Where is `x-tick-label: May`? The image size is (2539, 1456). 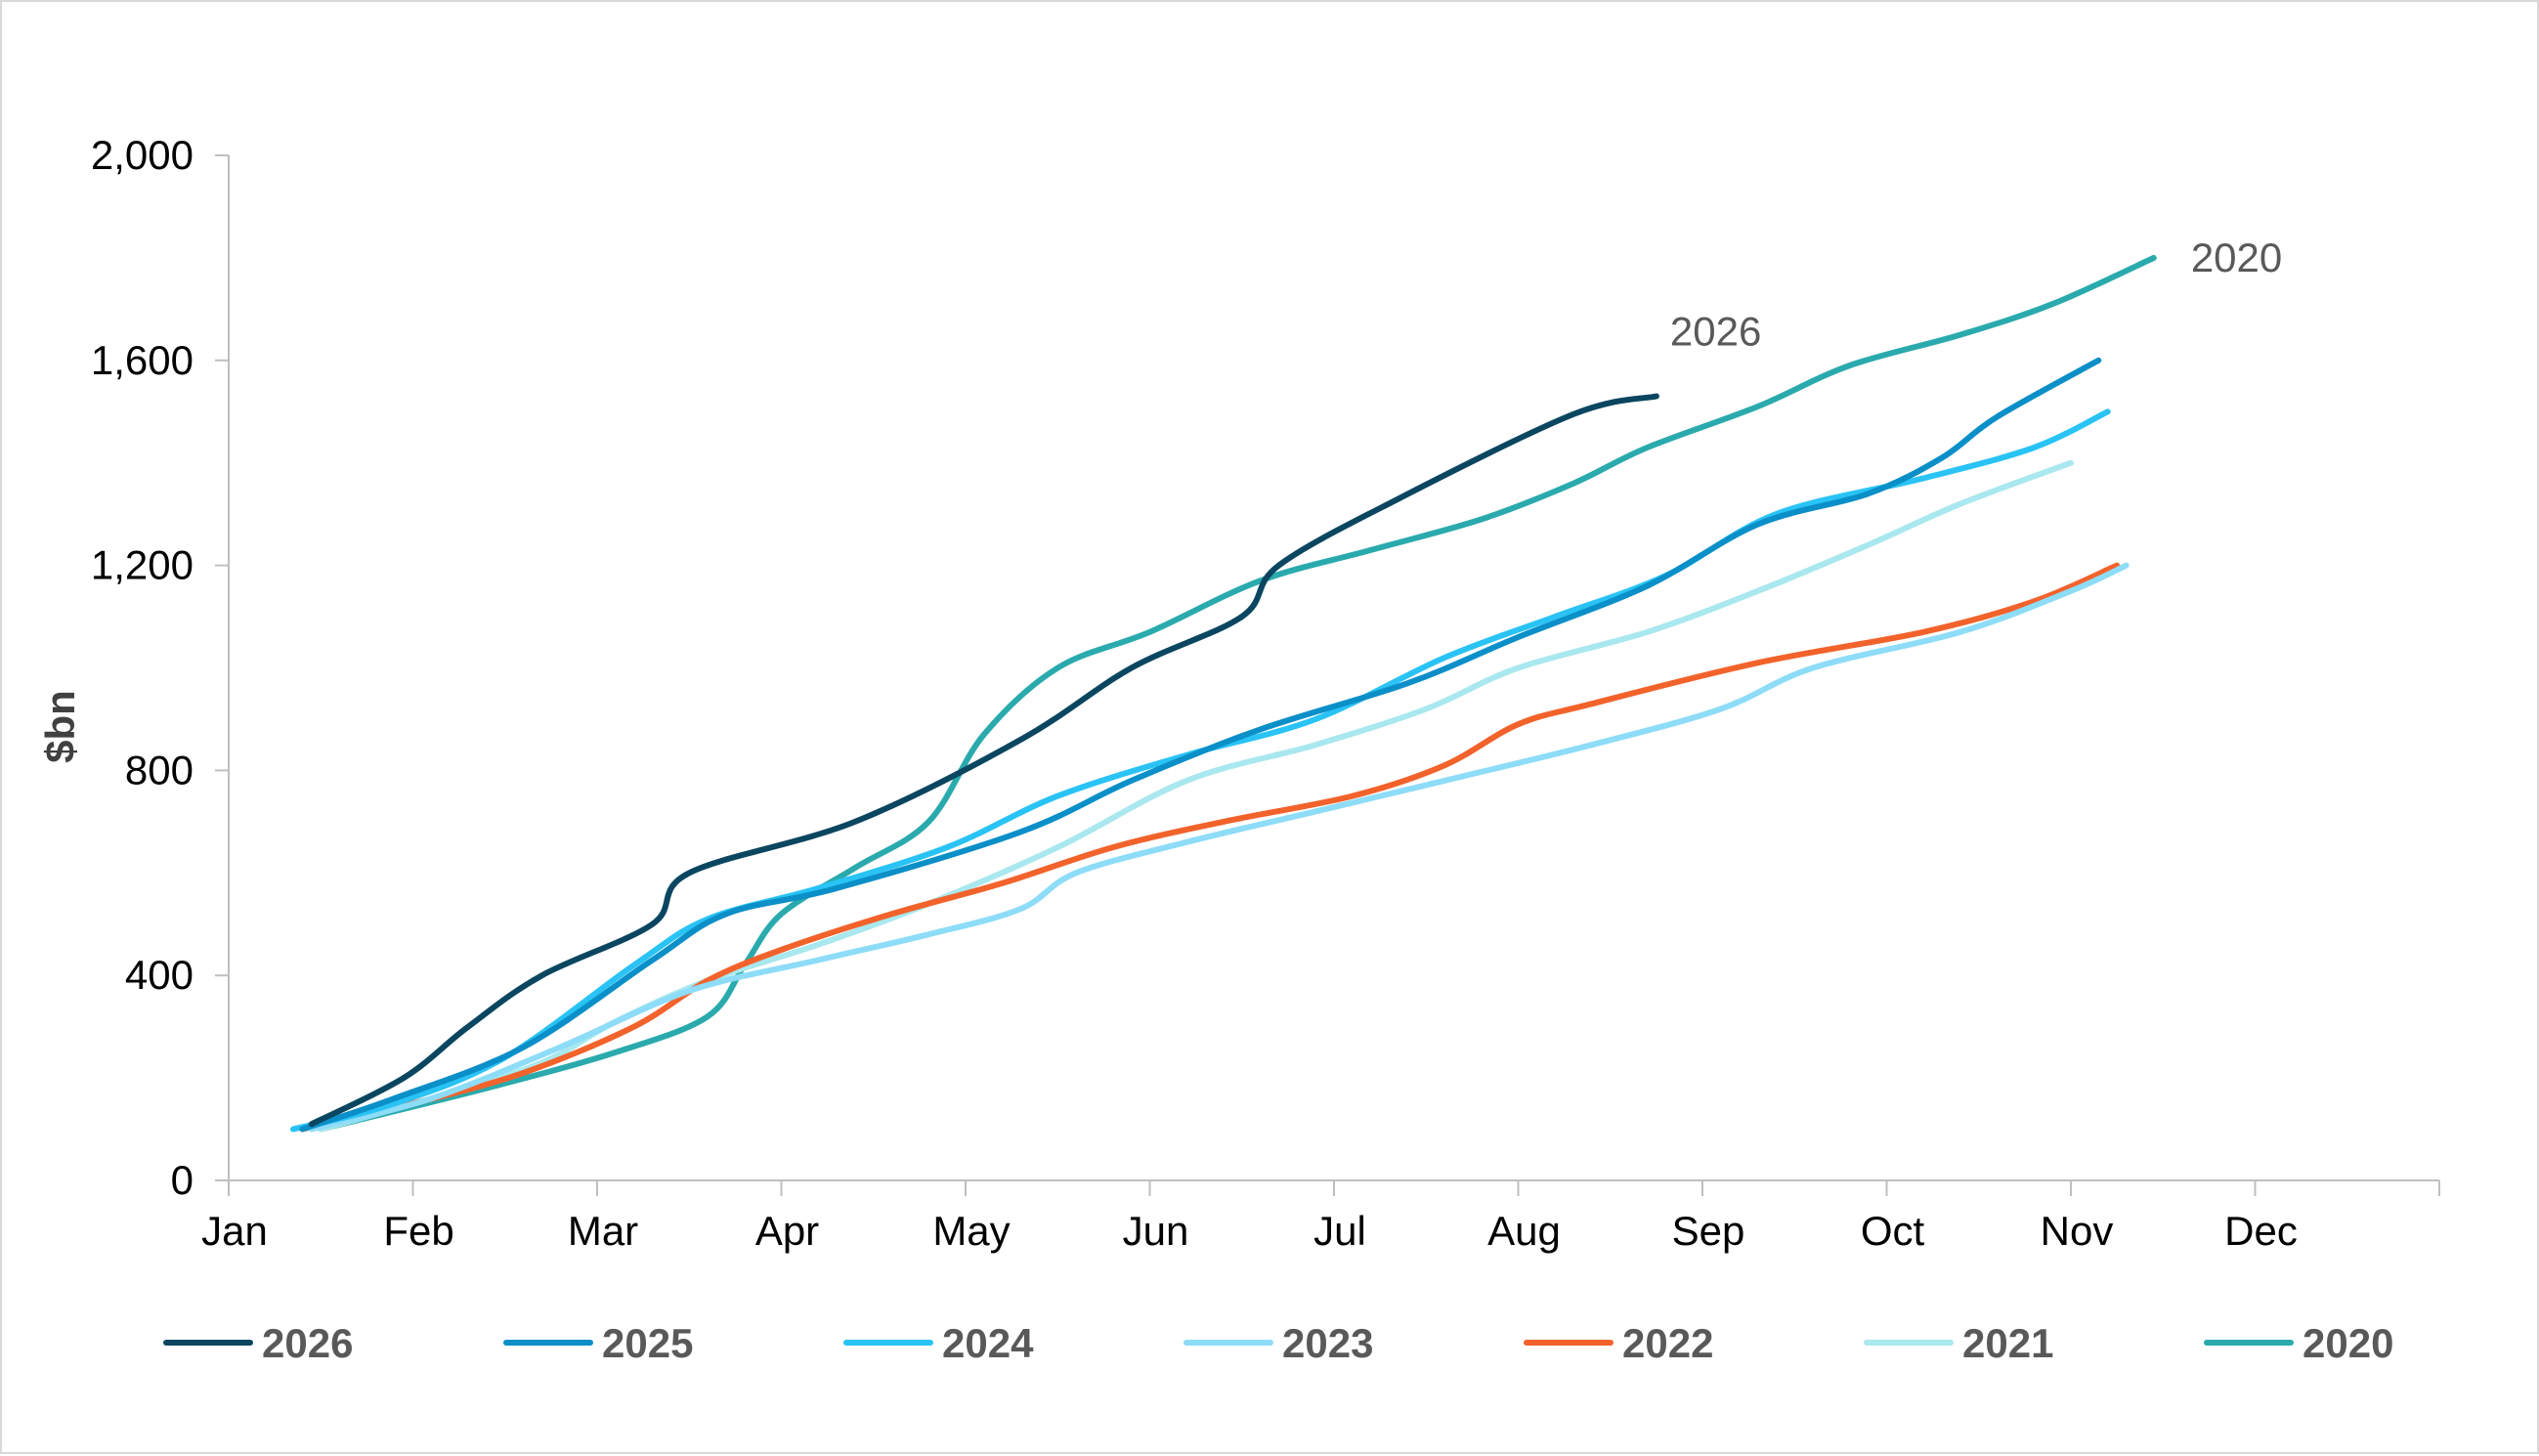
x-tick-label: May is located at coordinates (971, 1231).